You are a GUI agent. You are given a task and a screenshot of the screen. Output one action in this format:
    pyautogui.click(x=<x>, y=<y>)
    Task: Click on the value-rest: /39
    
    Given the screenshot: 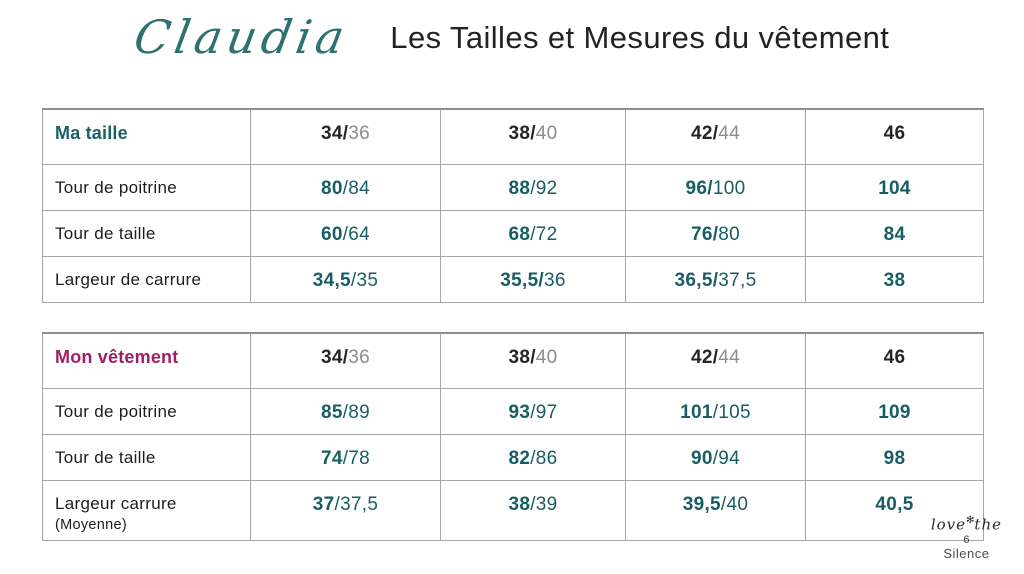 What is the action you would take?
    pyautogui.click(x=544, y=504)
    